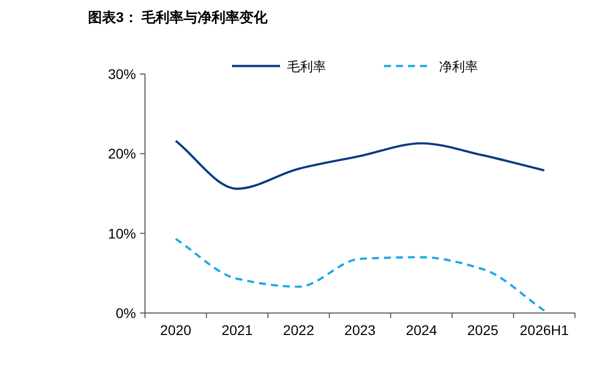  I want to click on x-tick-label: 2021, so click(237, 330).